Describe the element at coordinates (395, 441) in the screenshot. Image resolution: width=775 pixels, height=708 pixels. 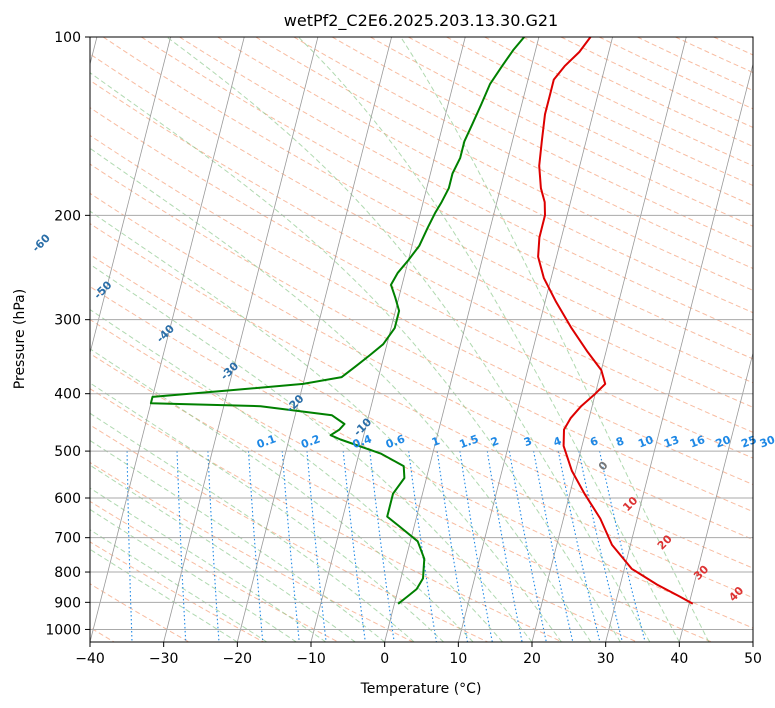
I see `mixing-ratio-label: 0.6` at that location.